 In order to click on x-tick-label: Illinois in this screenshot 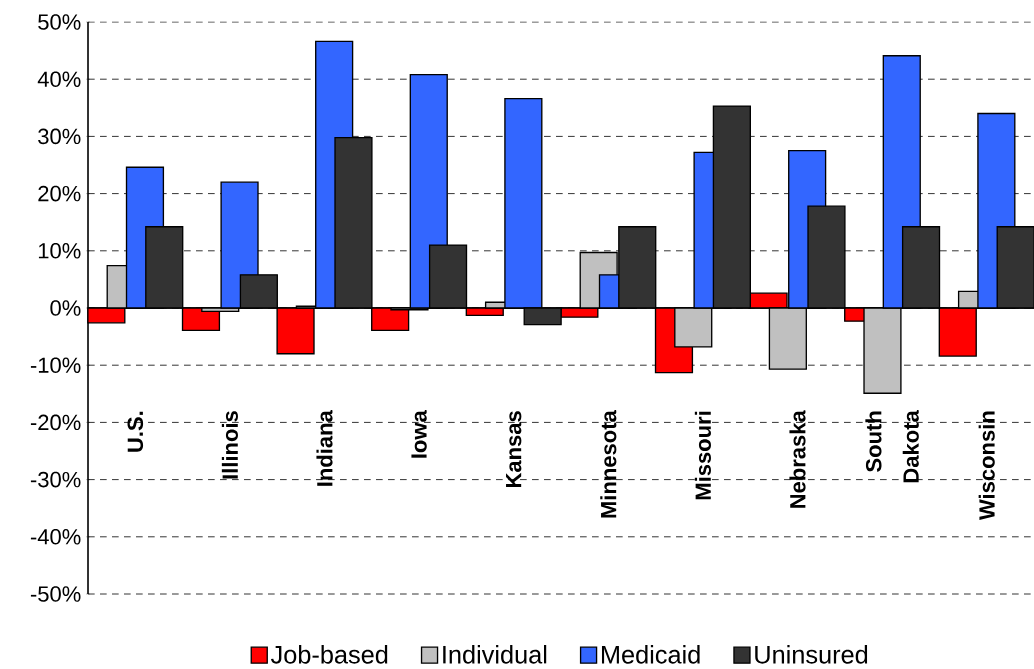, I will do `click(229, 445)`.